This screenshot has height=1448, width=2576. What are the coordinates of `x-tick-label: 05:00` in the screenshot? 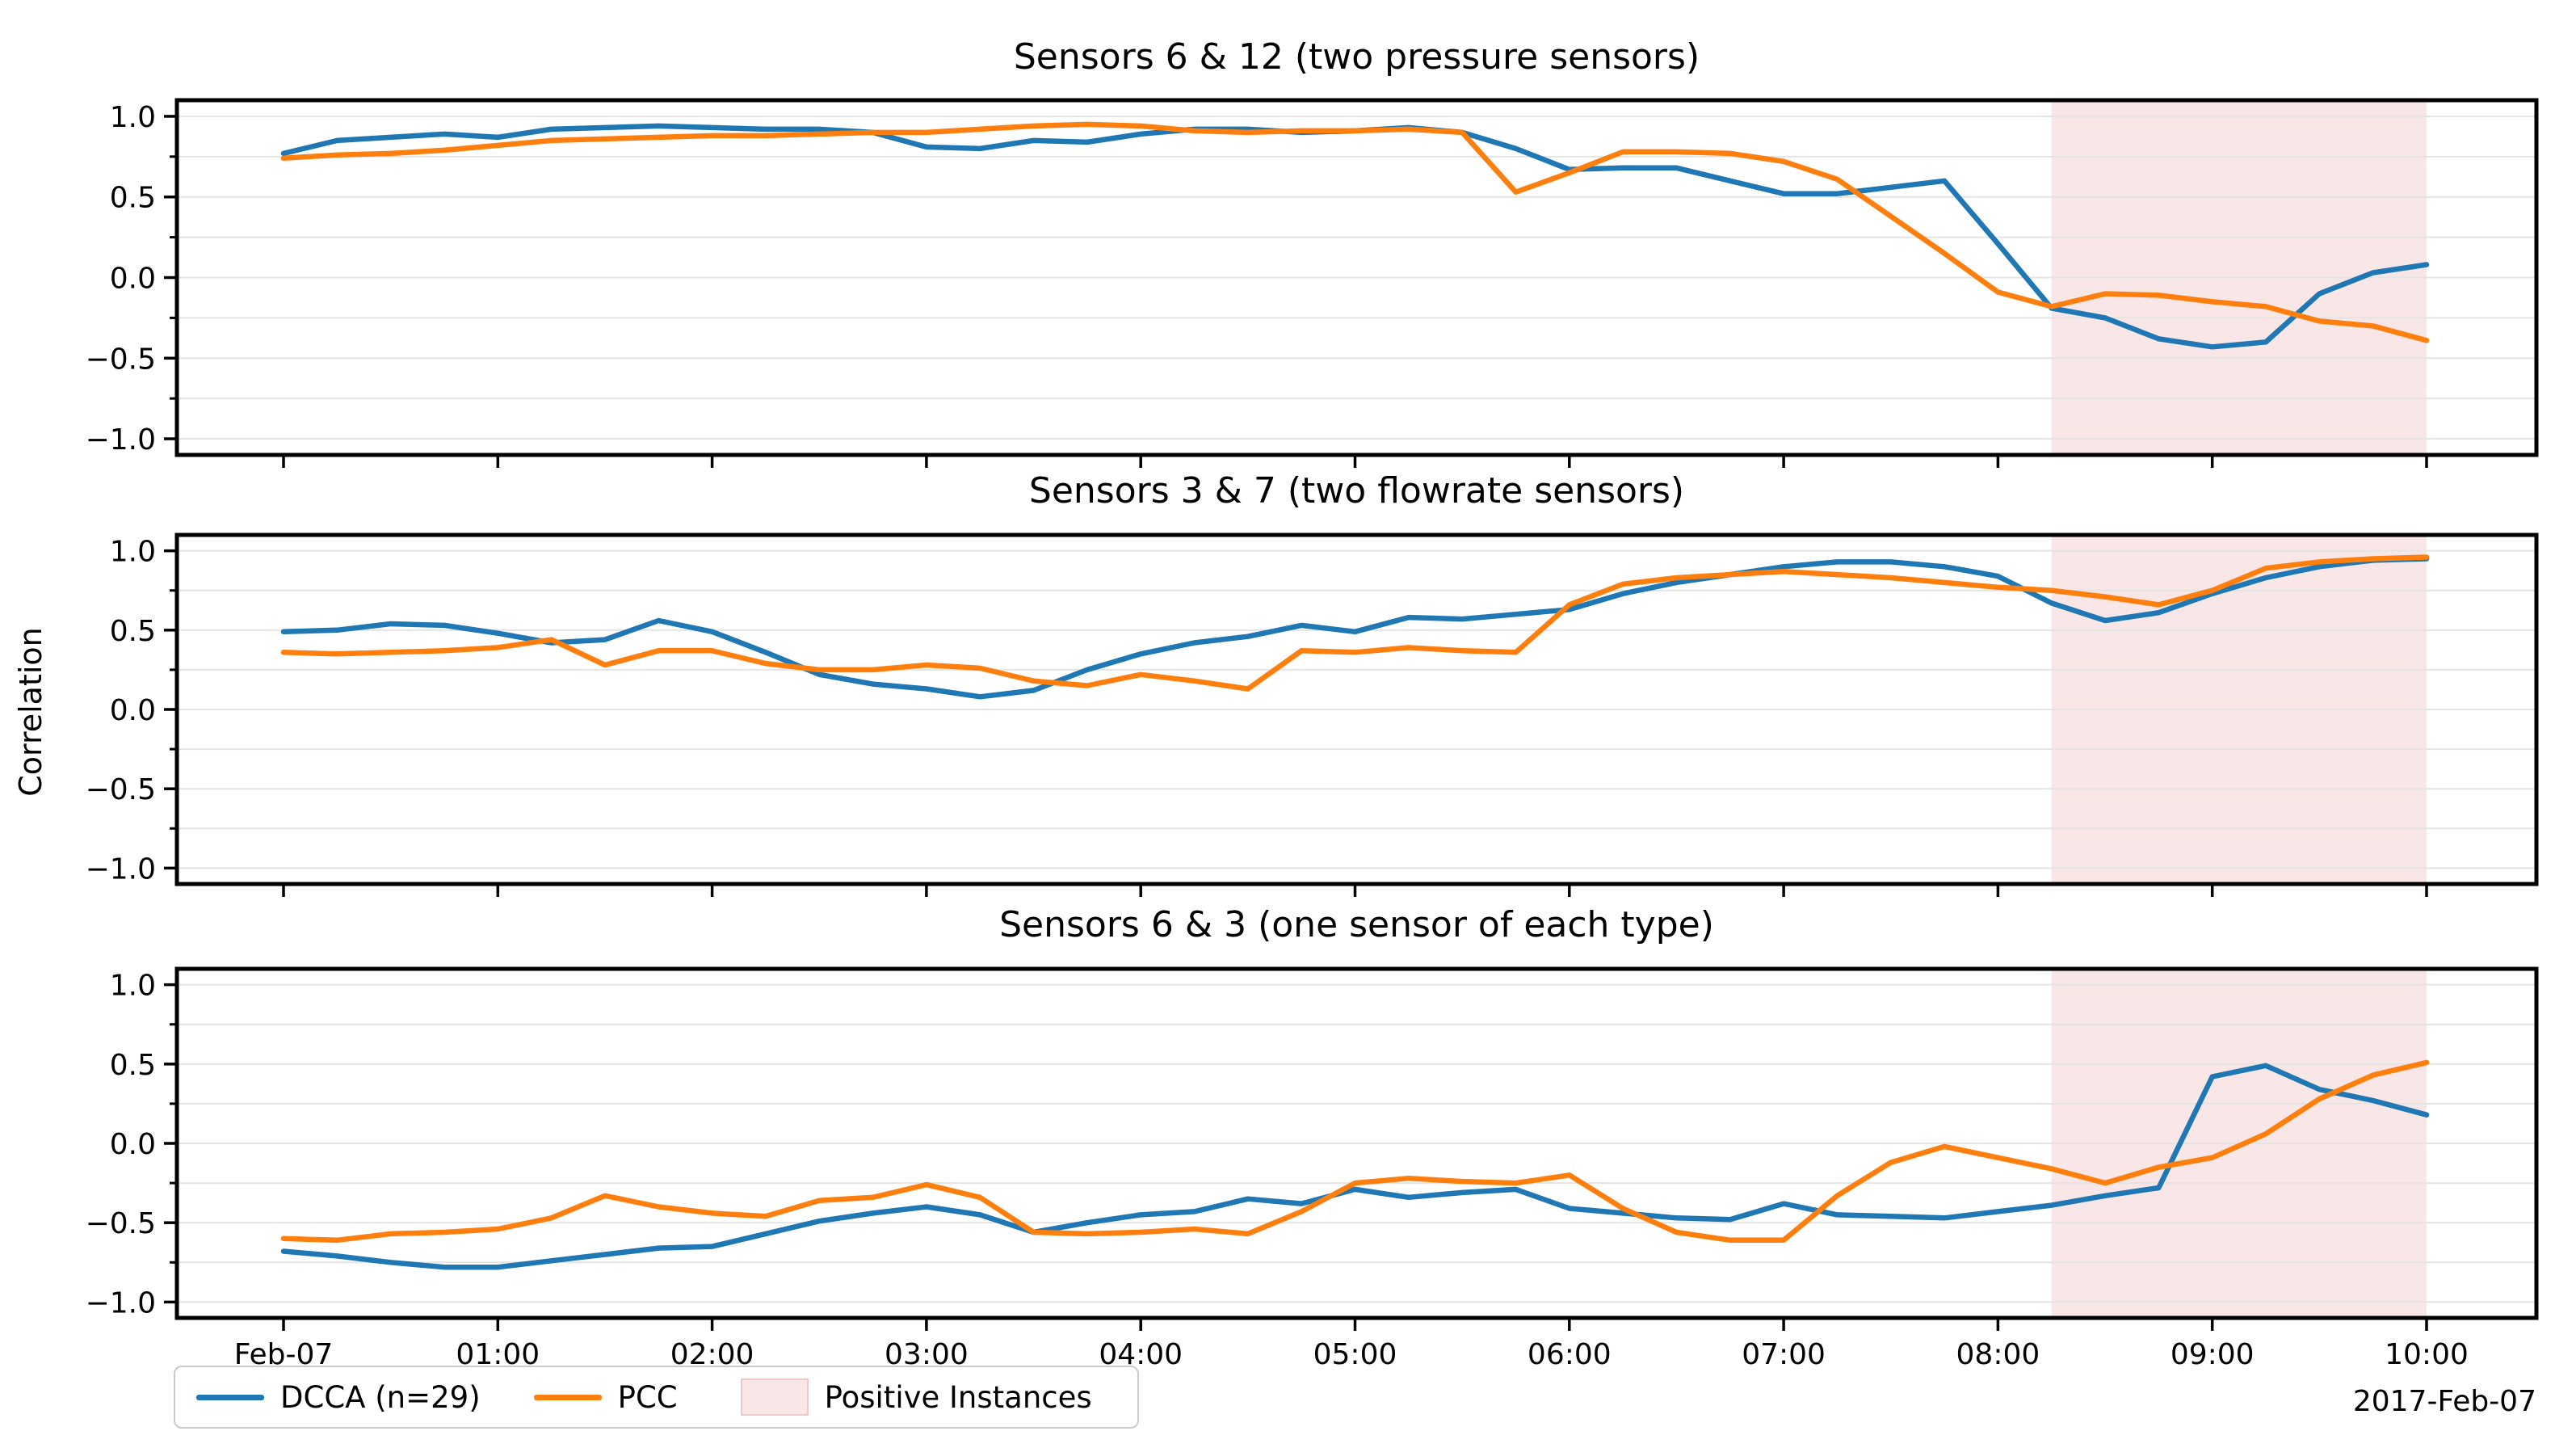 It's located at (1355, 1354).